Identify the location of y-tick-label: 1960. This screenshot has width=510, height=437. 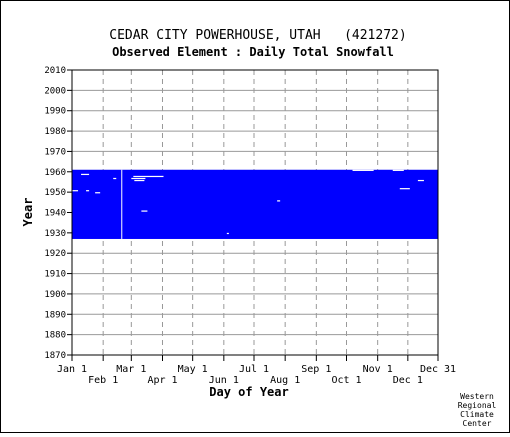
(55, 173).